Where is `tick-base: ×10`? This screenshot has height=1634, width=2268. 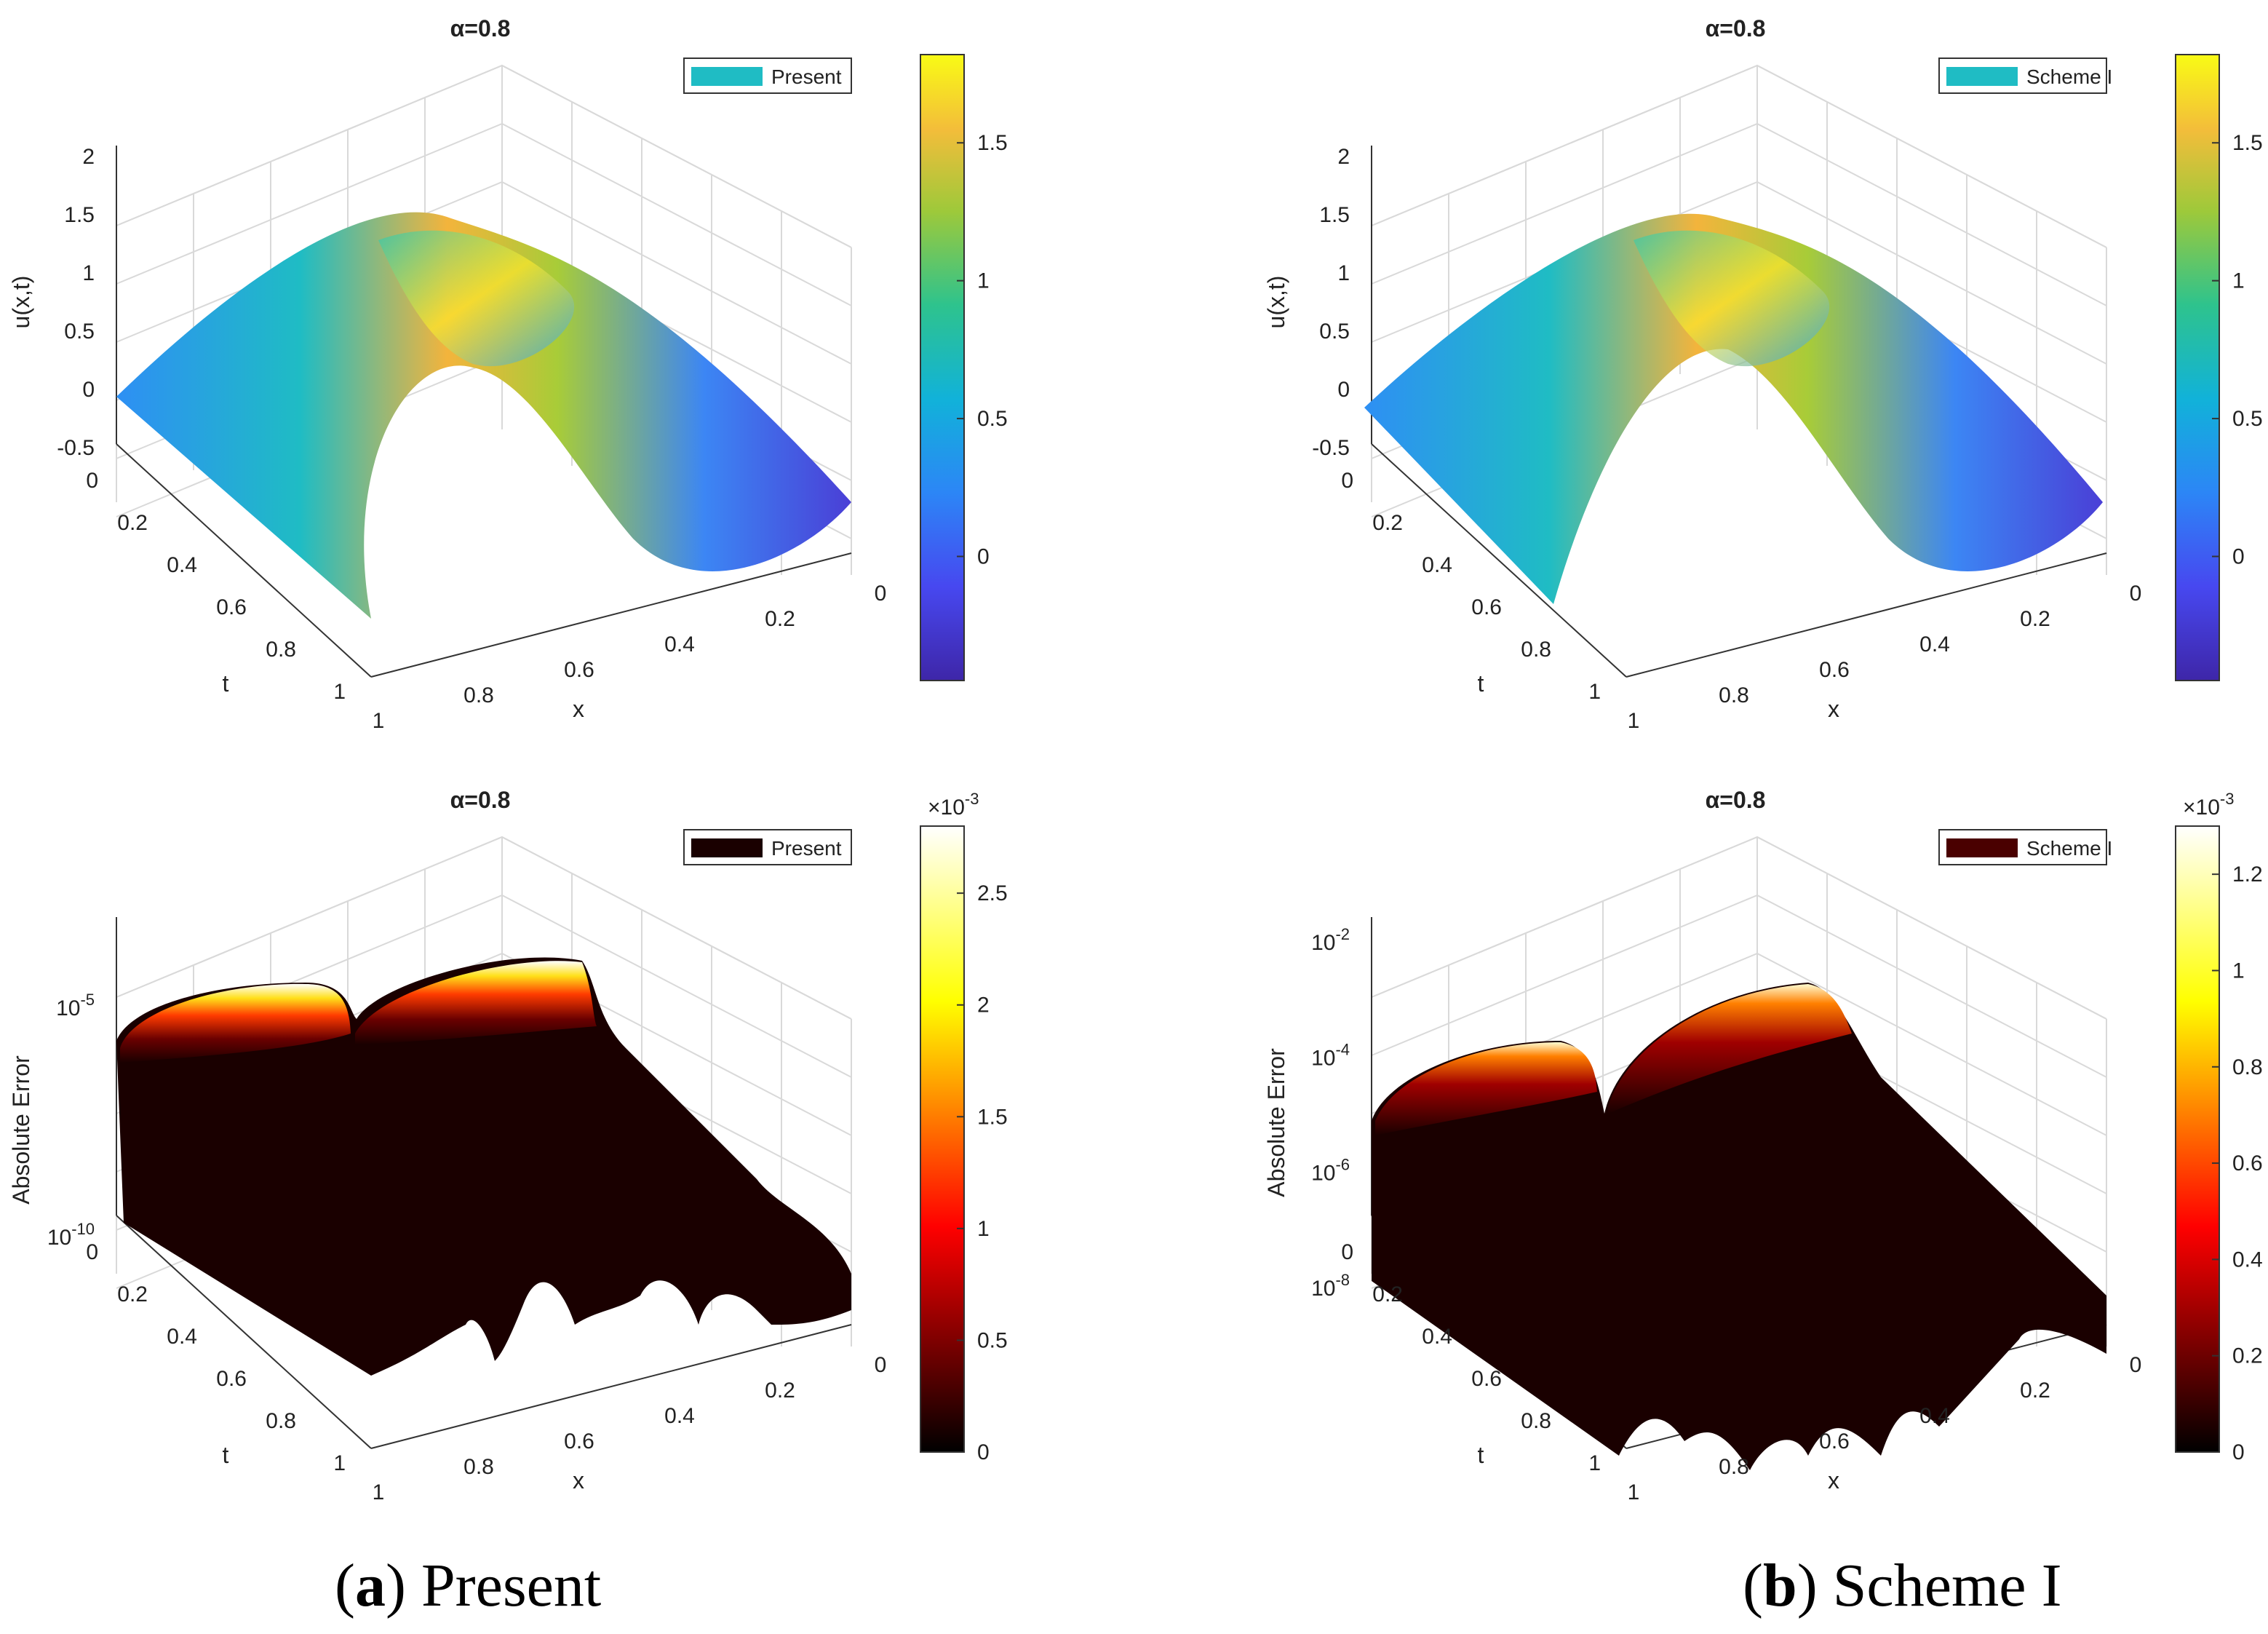
tick-base: ×10 is located at coordinates (946, 808).